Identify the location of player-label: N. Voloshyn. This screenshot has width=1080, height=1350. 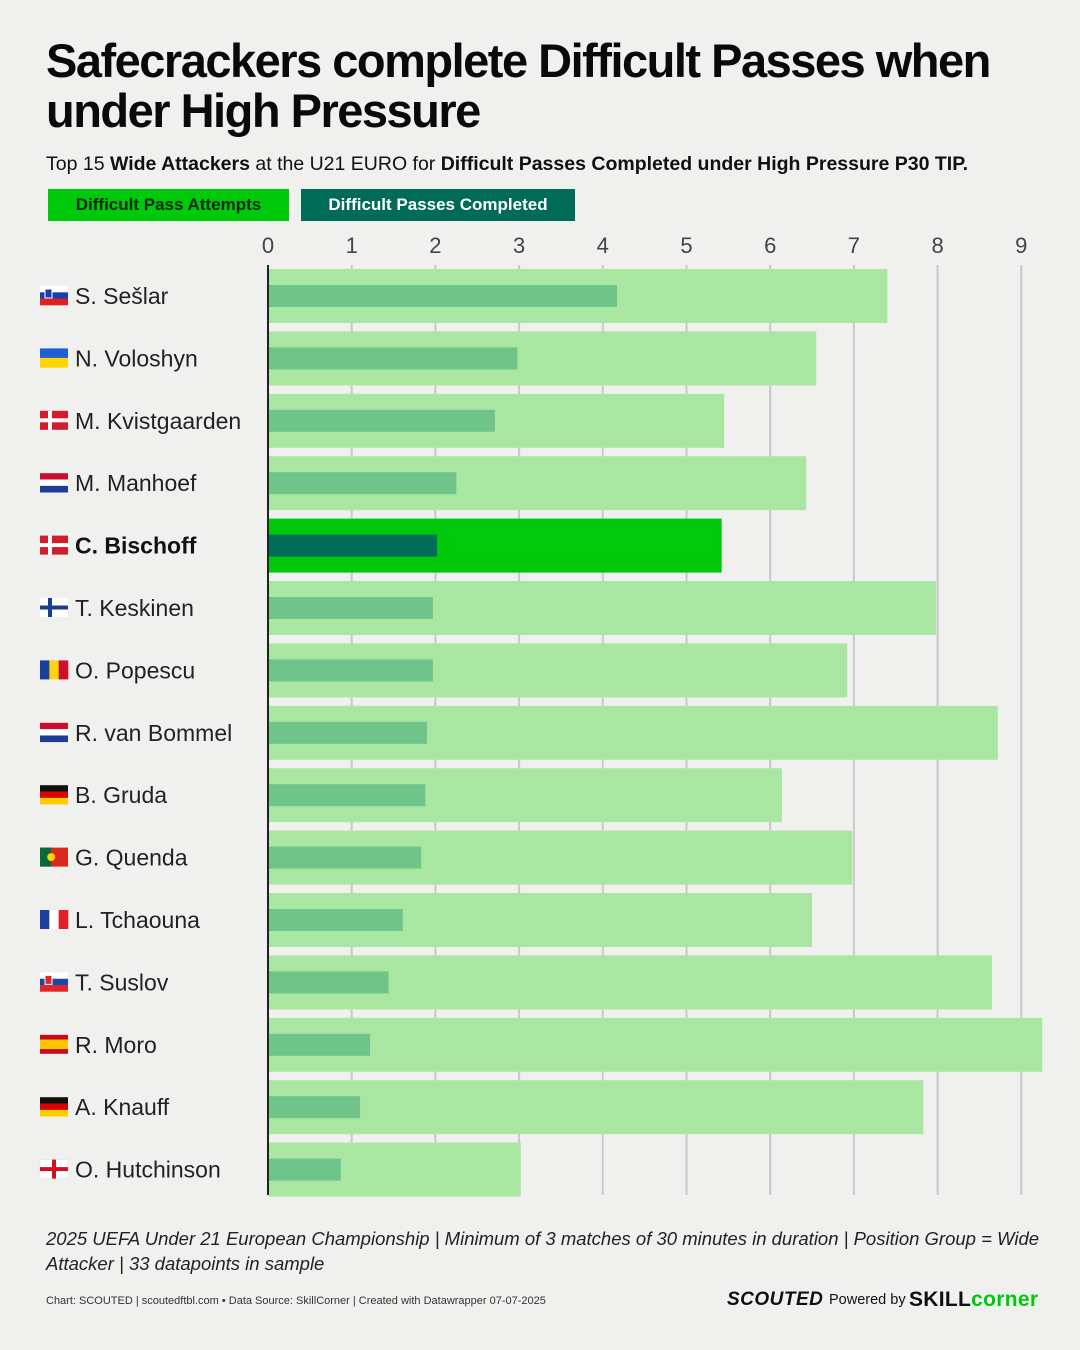
(136, 358).